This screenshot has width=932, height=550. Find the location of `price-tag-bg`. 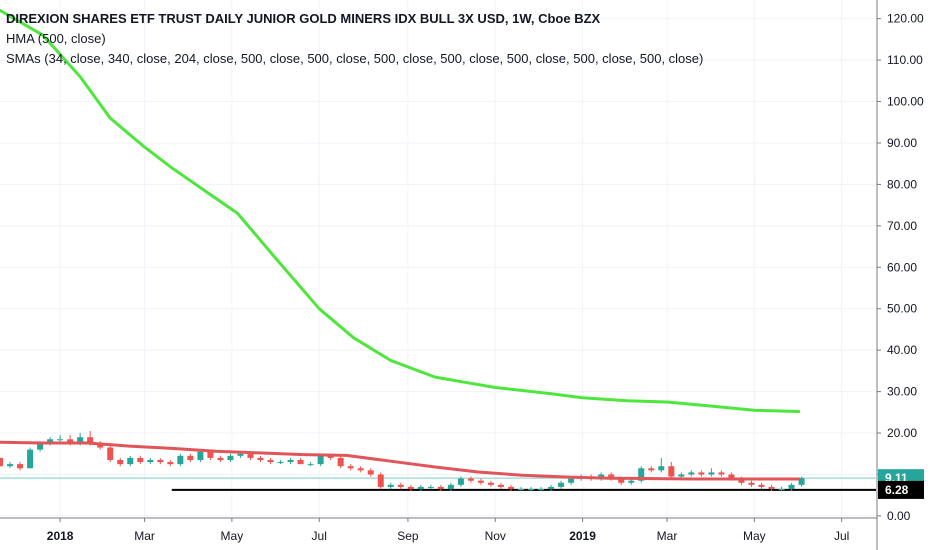

price-tag-bg is located at coordinates (901, 489).